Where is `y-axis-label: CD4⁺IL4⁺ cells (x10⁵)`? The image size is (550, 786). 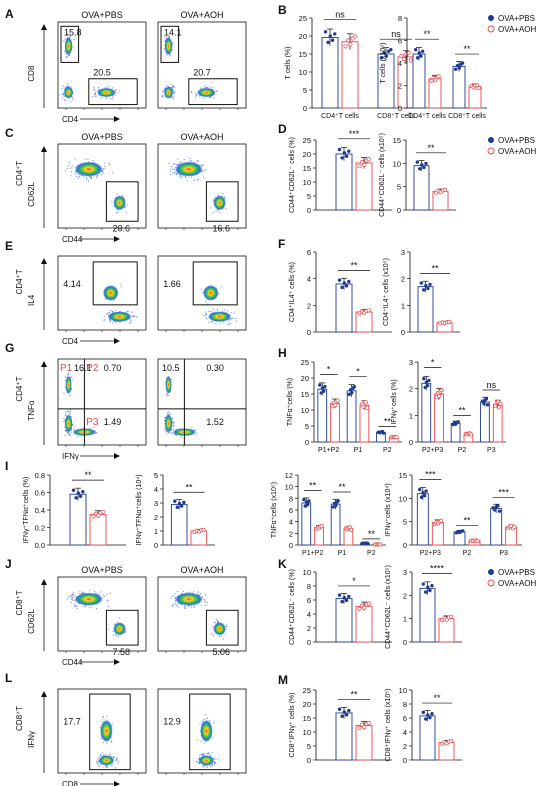 y-axis-label: CD4⁺IL4⁺ cells (x10⁵) is located at coordinates (386, 292).